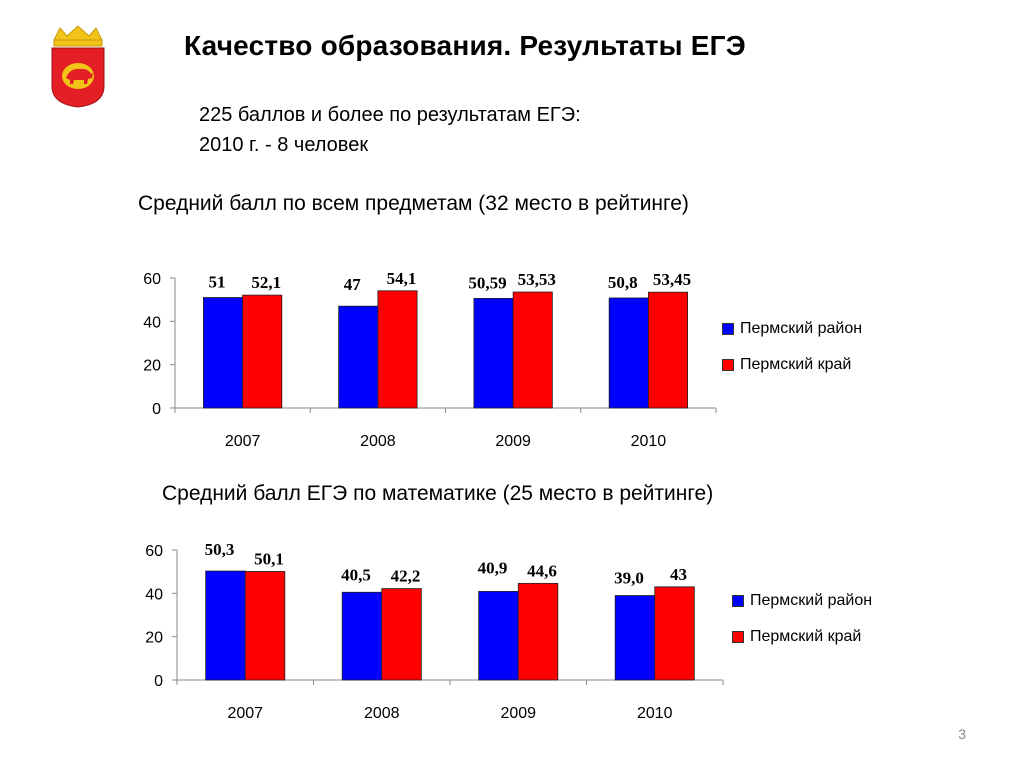  I want to click on chart-1-legend: Пермский район Пермский край, so click(792, 356).